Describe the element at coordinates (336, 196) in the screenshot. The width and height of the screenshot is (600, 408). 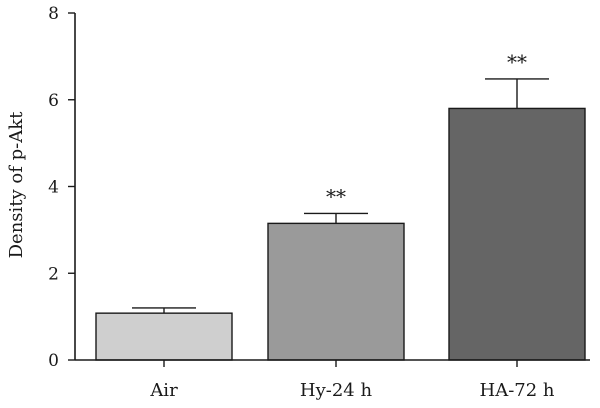
I see `significance-label-2: **` at that location.